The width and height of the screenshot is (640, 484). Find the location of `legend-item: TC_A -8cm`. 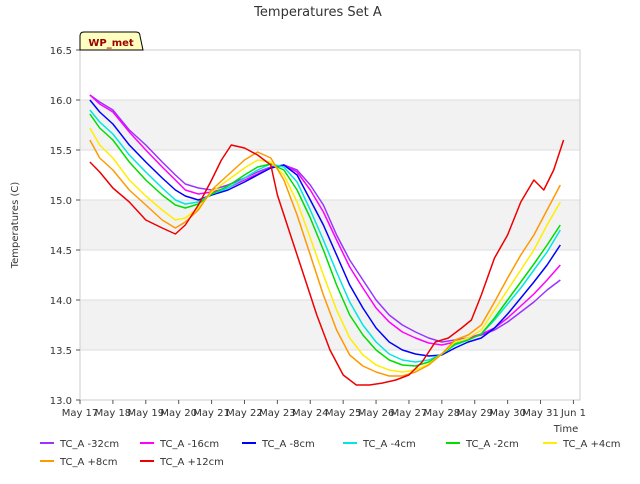

legend-item: TC_A -8cm is located at coordinates (278, 444).